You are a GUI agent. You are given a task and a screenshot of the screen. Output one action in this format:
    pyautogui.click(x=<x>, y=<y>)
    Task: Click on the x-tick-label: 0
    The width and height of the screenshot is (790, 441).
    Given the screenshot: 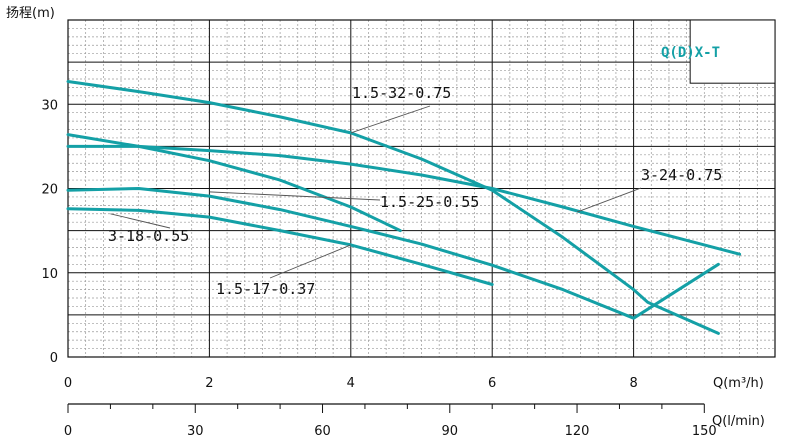 What is the action you would take?
    pyautogui.click(x=68, y=383)
    